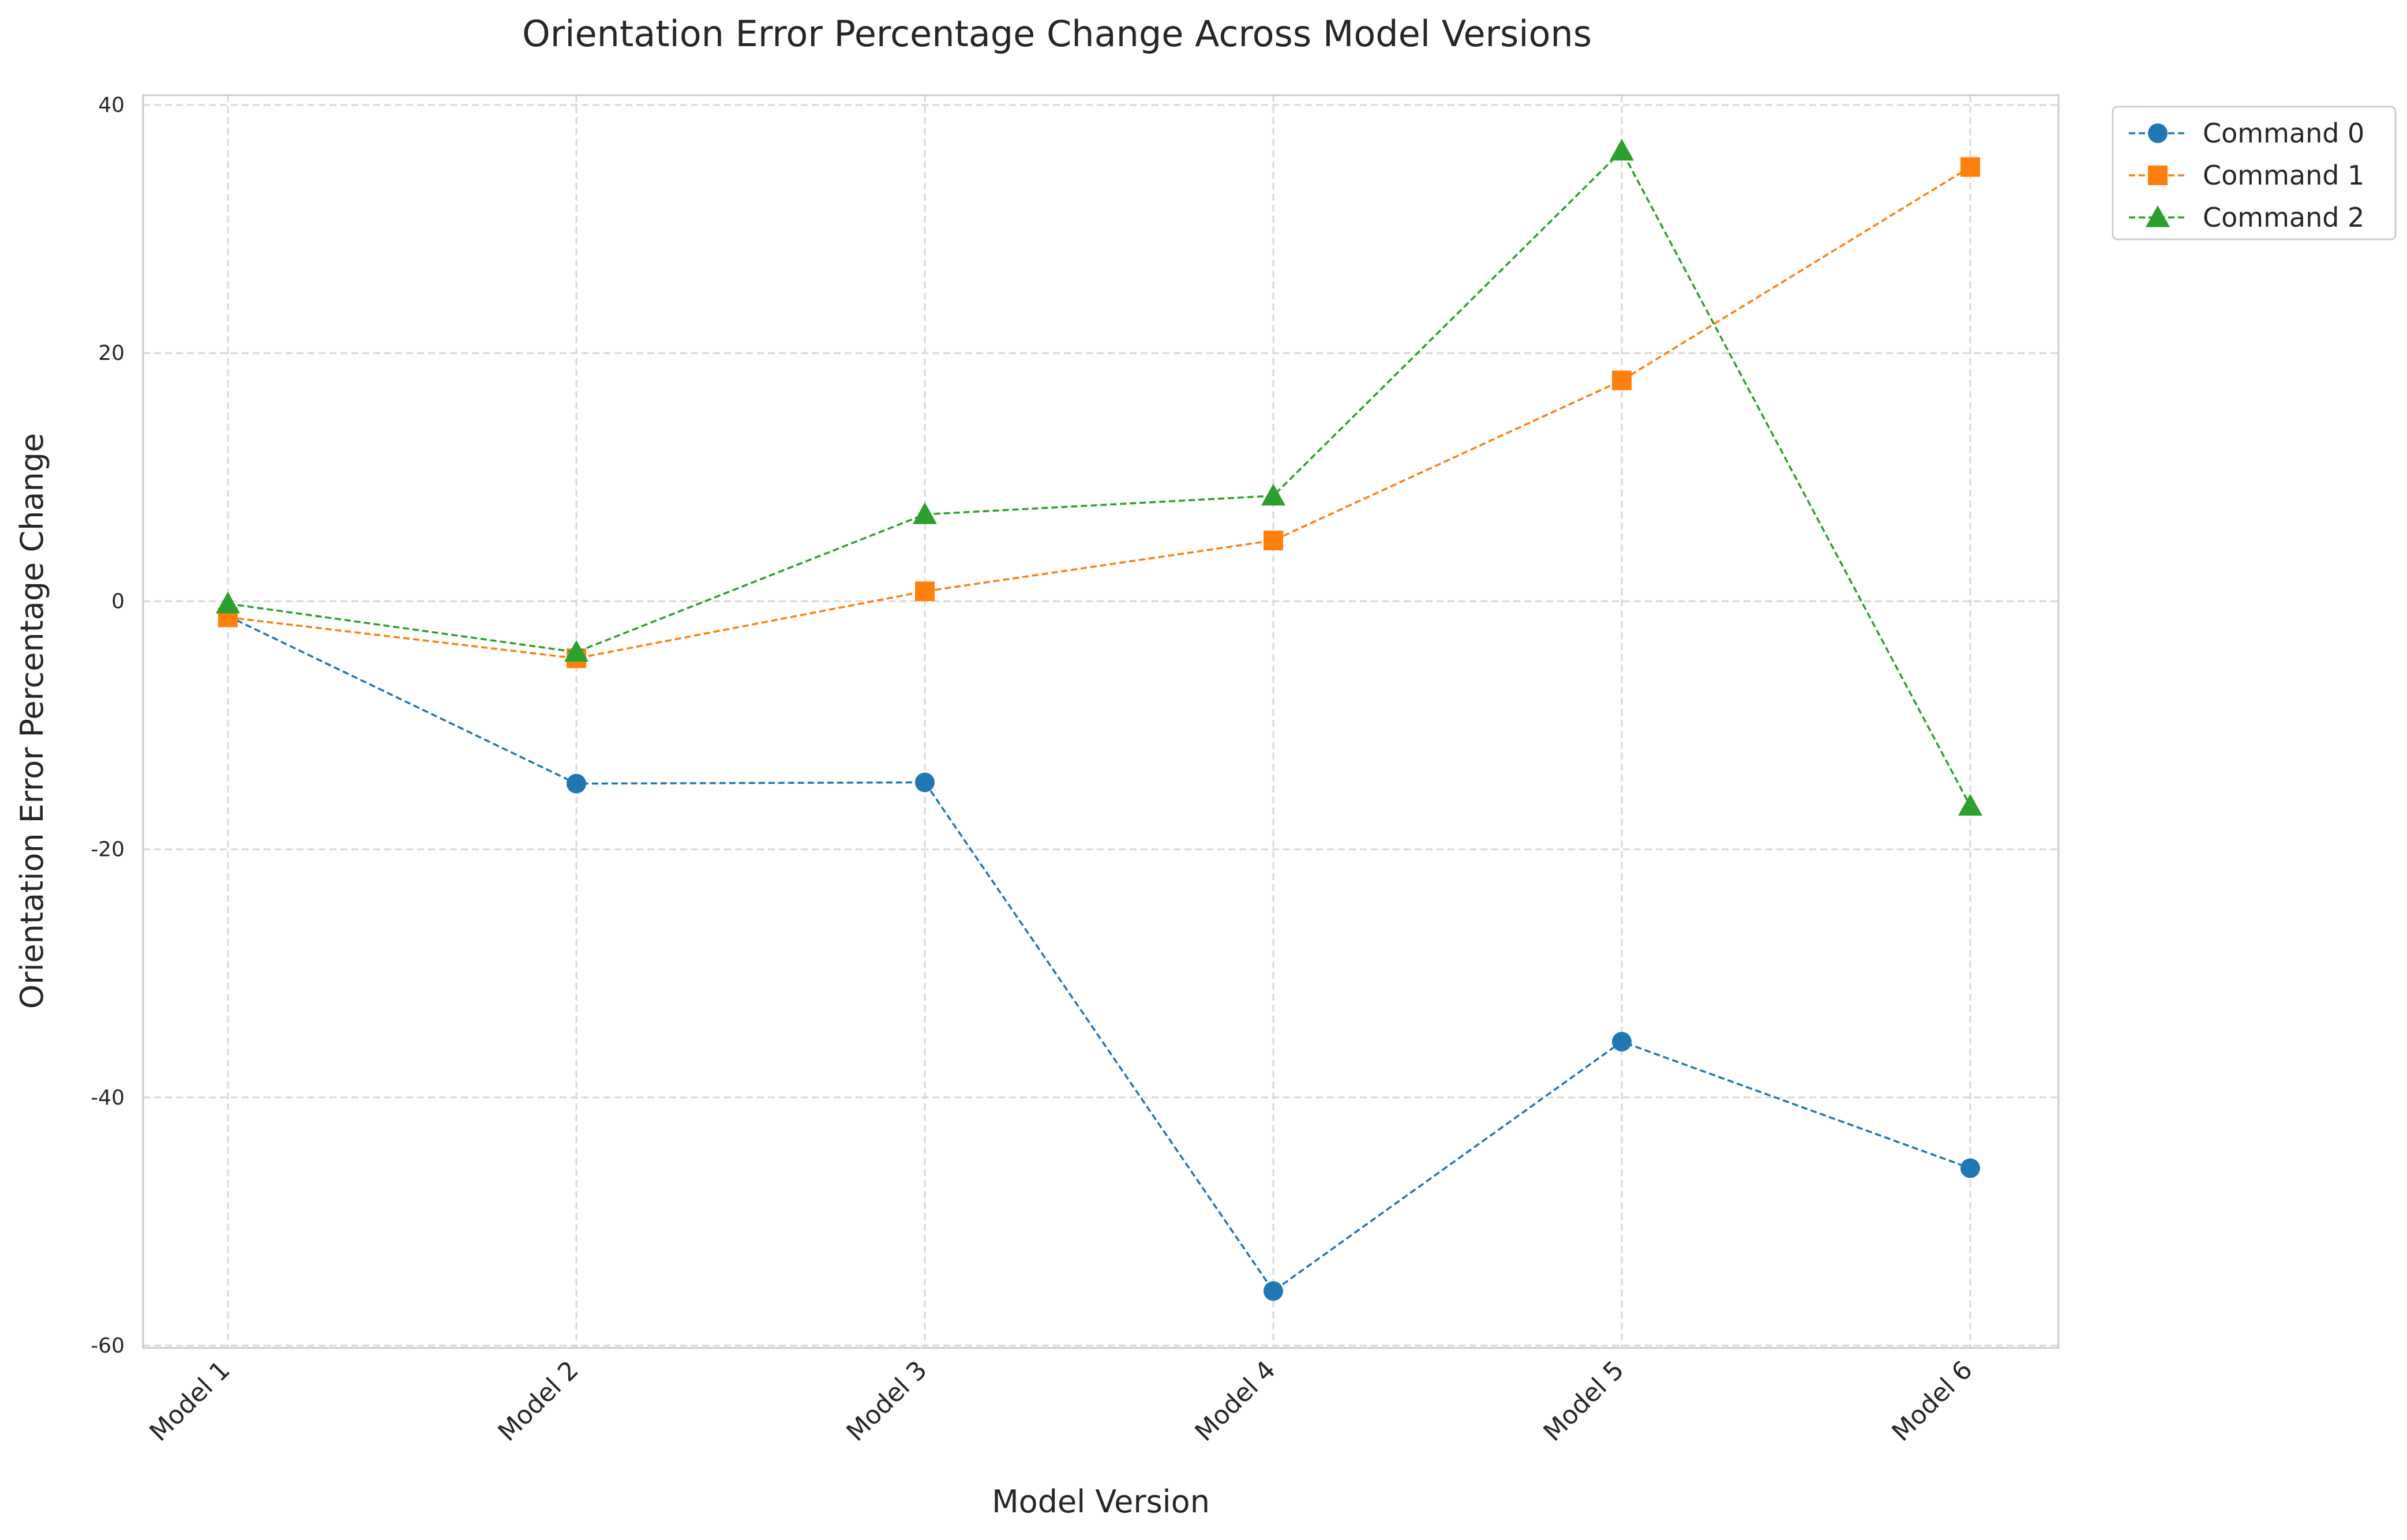 The image size is (2407, 1540). Describe the element at coordinates (112, 353) in the screenshot. I see `y-tick-label: 20` at that location.